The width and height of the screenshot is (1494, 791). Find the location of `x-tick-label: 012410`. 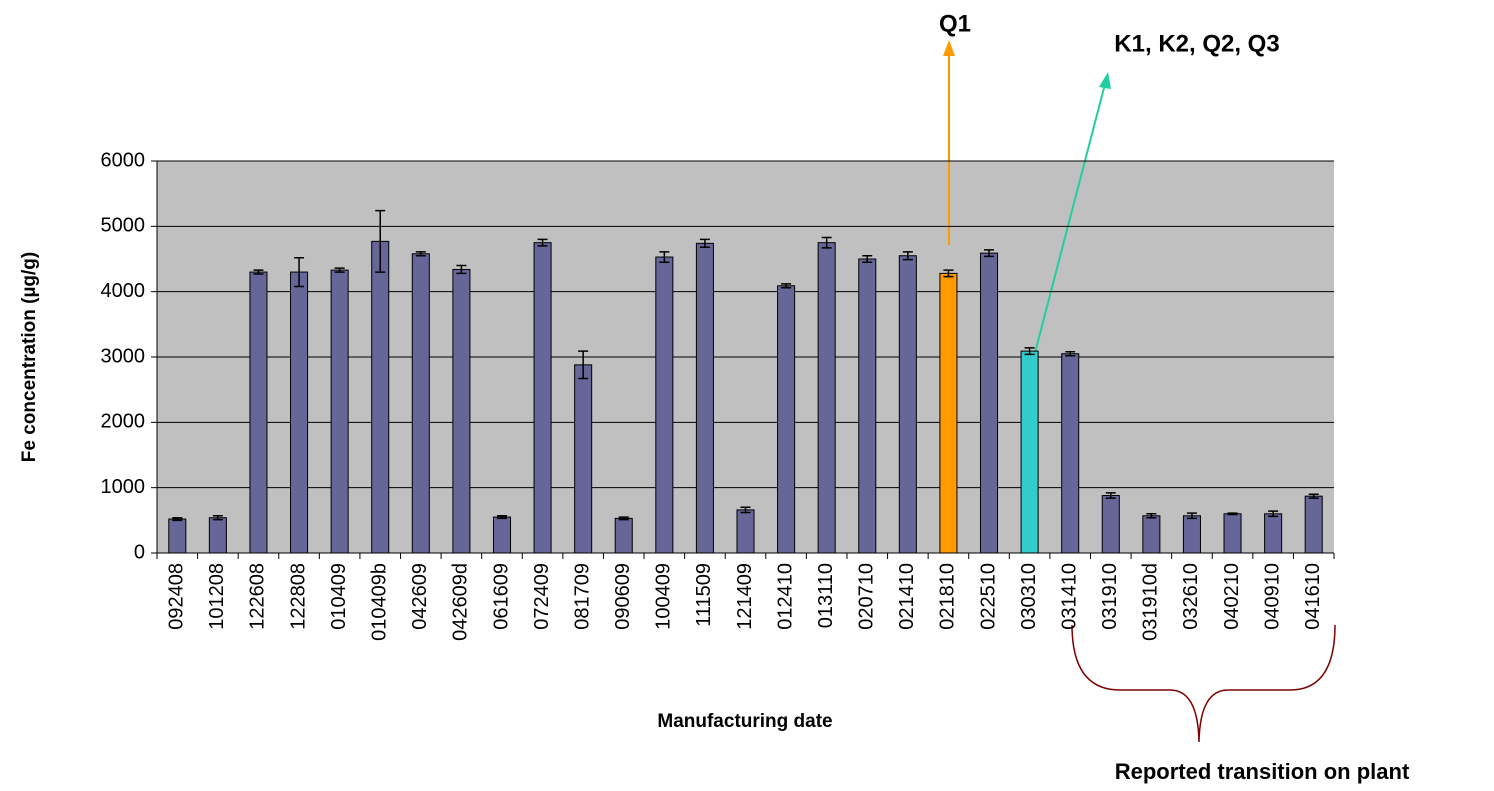

x-tick-label: 012410 is located at coordinates (785, 596).